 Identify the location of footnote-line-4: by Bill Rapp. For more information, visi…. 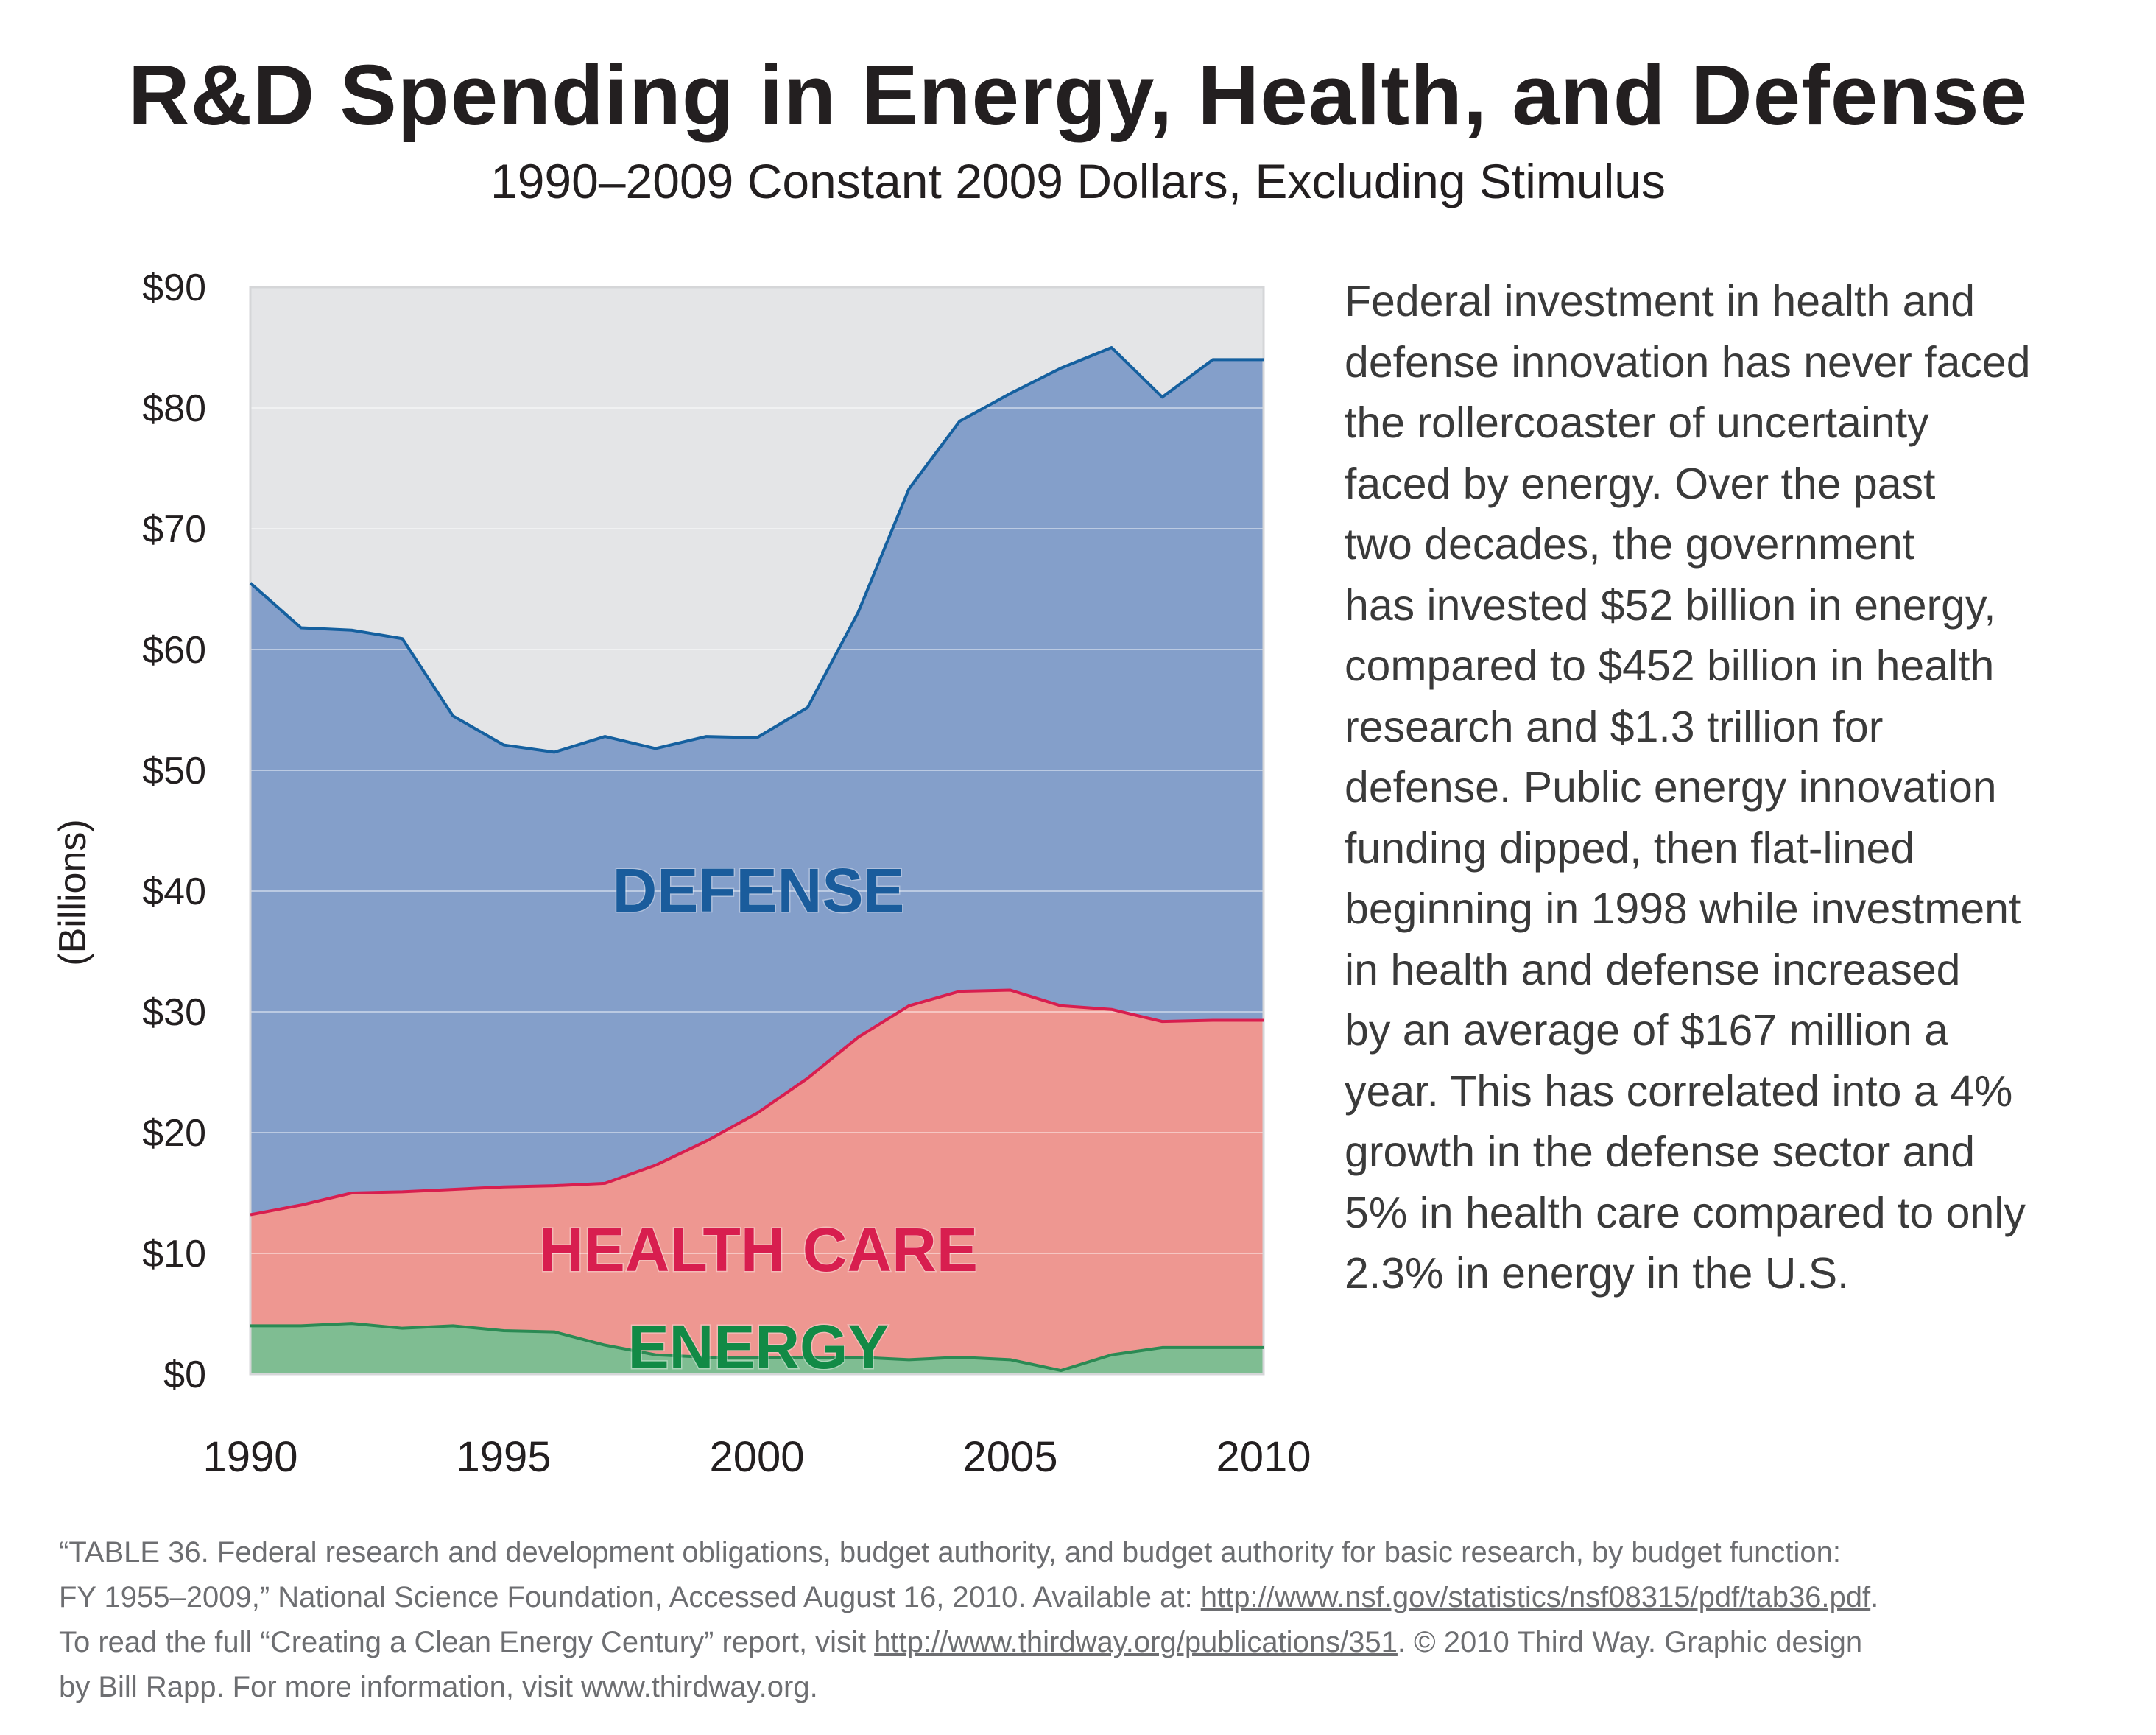
(438, 1687).